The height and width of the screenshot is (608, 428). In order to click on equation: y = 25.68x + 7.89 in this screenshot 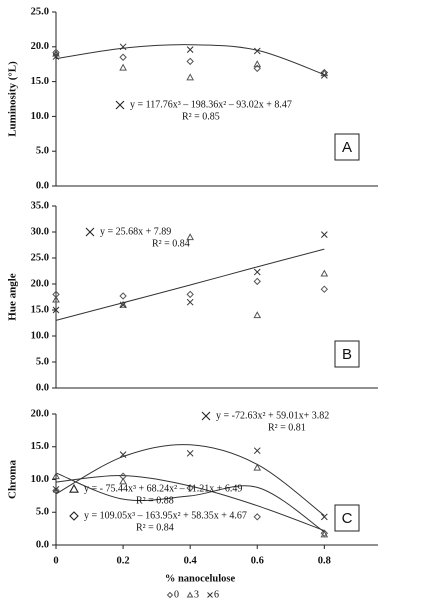, I will do `click(135, 231)`.